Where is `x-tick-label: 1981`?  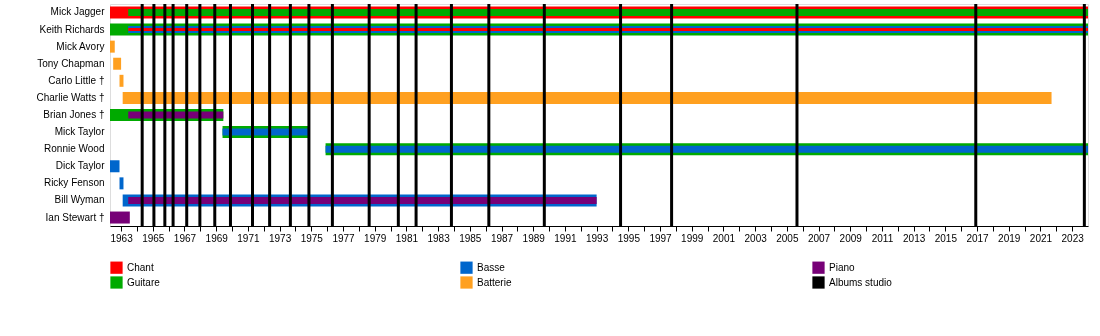
x-tick-label: 1981 is located at coordinates (407, 238).